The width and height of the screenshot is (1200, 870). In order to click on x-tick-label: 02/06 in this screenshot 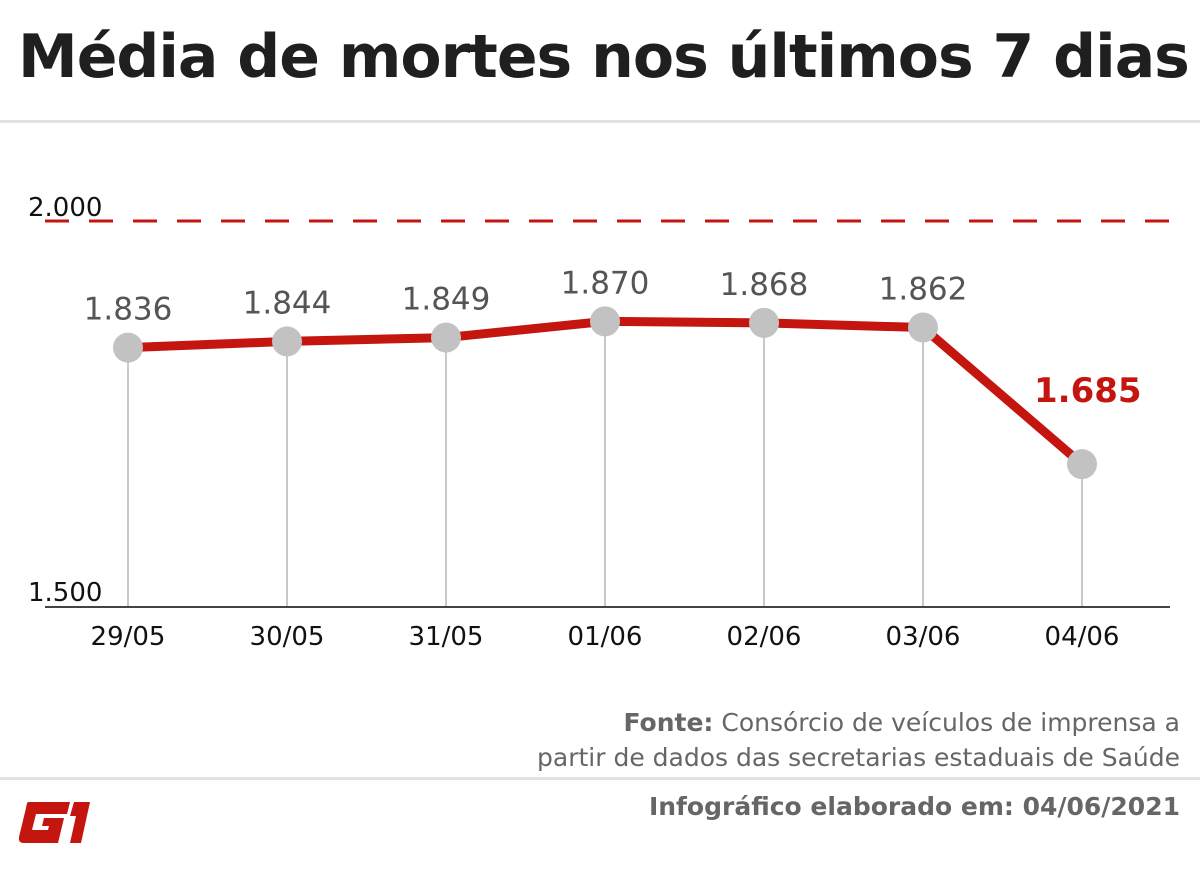, I will do `click(764, 637)`.